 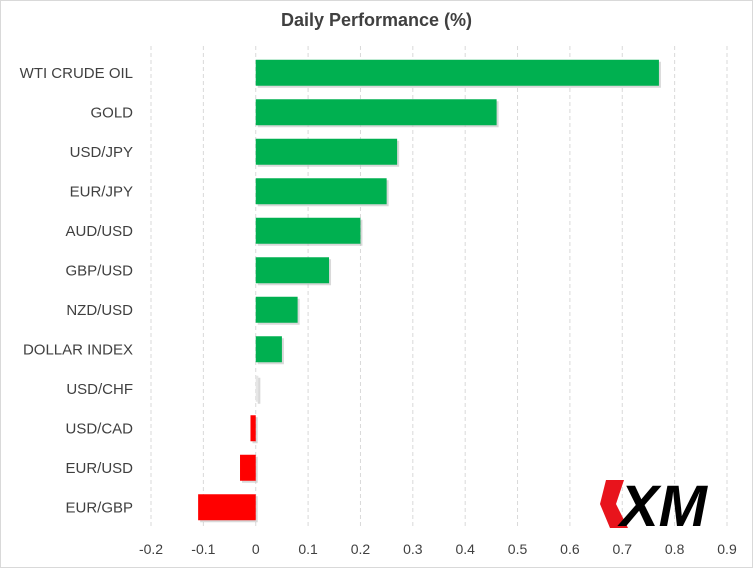 I want to click on category-label: DOLLAR INDEX, so click(x=78, y=349).